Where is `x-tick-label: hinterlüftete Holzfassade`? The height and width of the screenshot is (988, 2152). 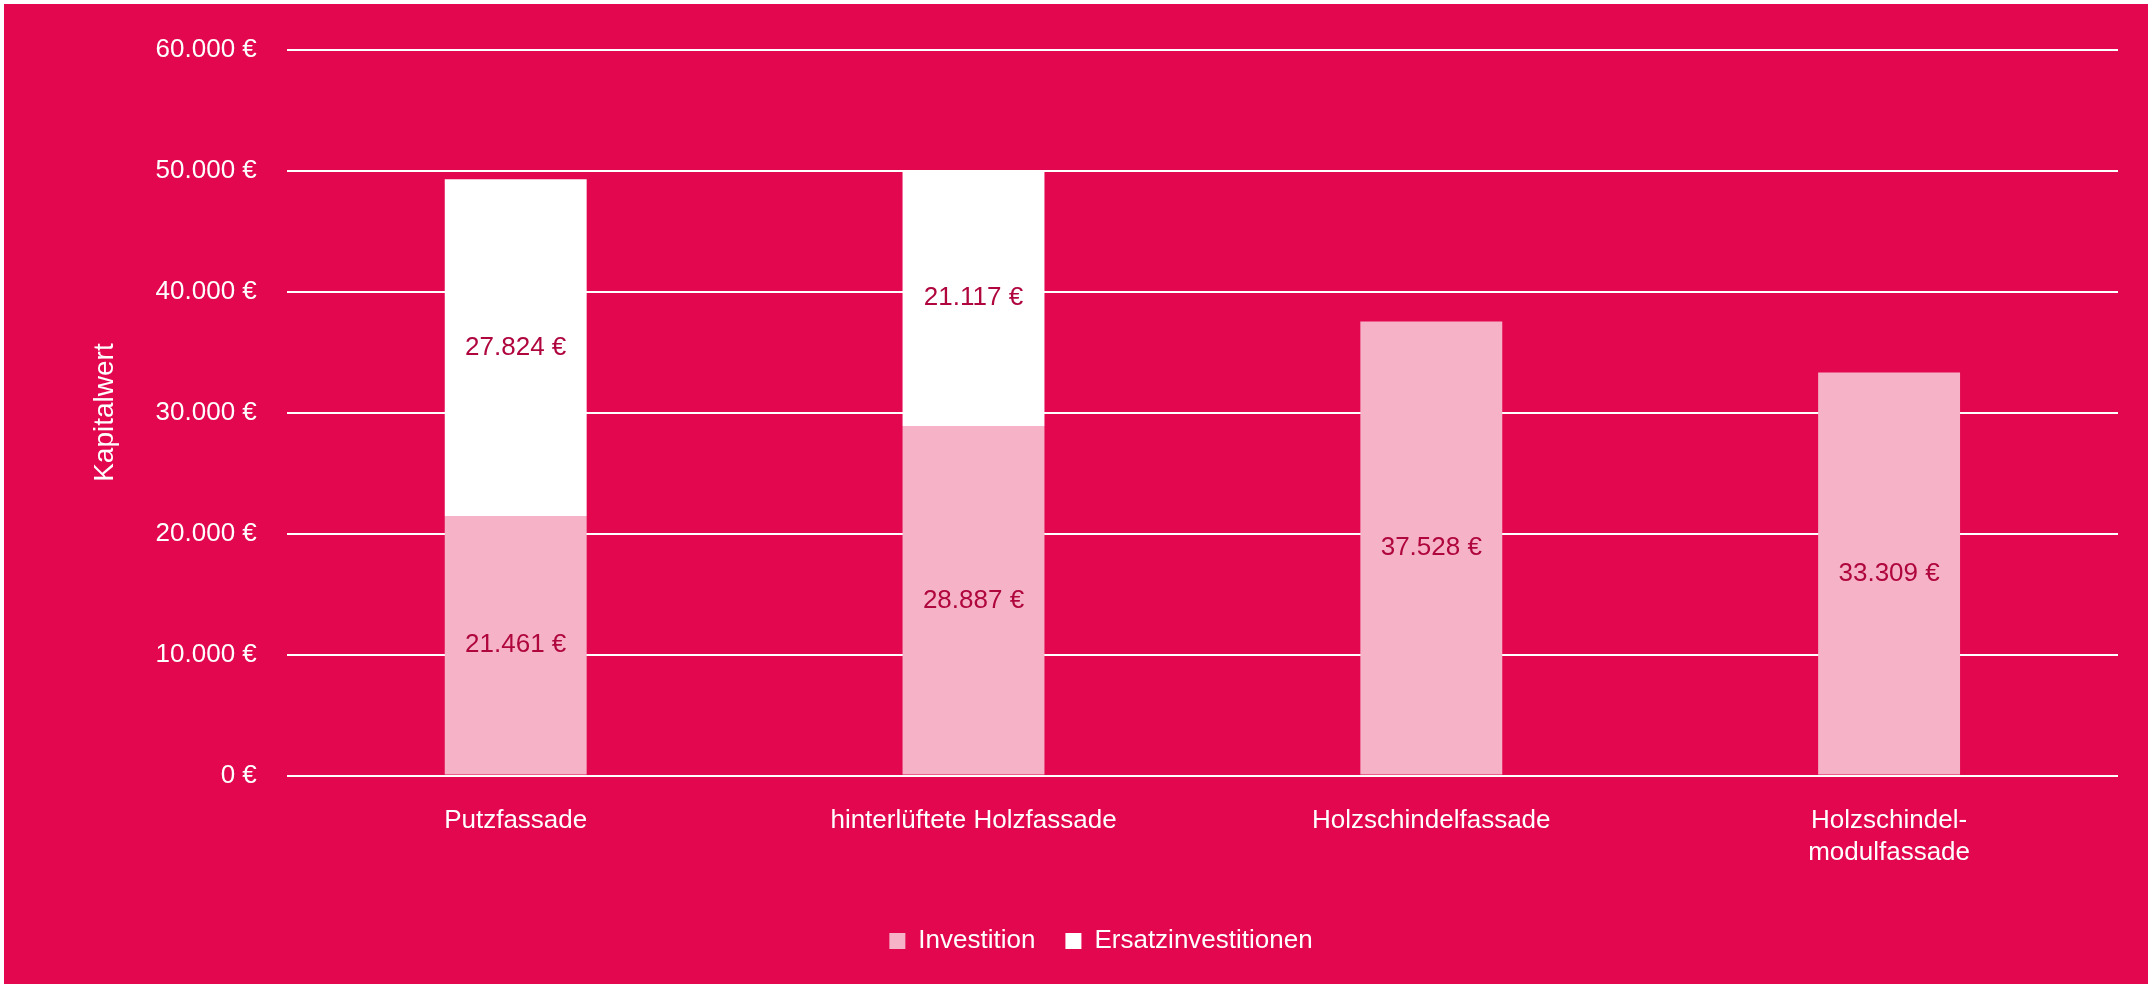
x-tick-label: hinterlüftete Holzfassade is located at coordinates (973, 819).